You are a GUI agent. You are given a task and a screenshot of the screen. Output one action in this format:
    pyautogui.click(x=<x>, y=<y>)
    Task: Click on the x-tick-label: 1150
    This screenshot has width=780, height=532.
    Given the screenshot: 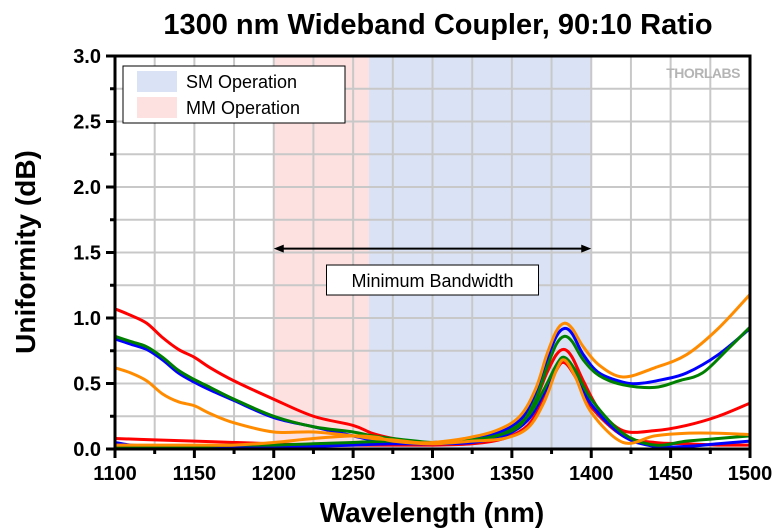 What is the action you would take?
    pyautogui.click(x=194, y=474)
    